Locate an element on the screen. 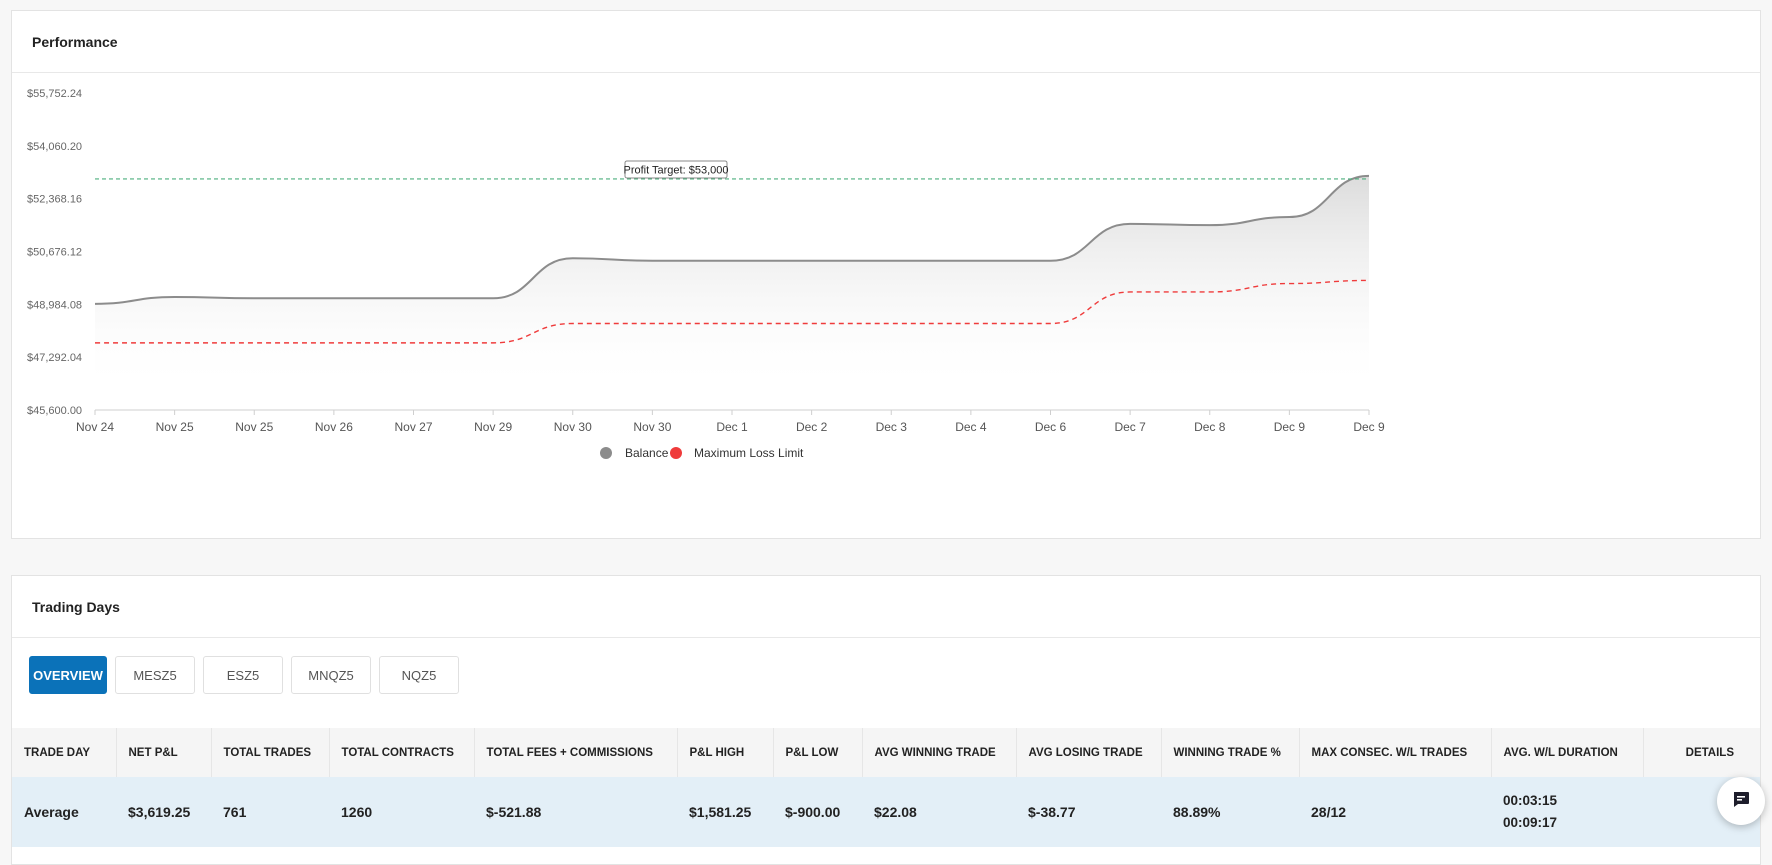 The width and height of the screenshot is (1772, 865). profit-target-label: Profit Target: $53,000 is located at coordinates (676, 170).